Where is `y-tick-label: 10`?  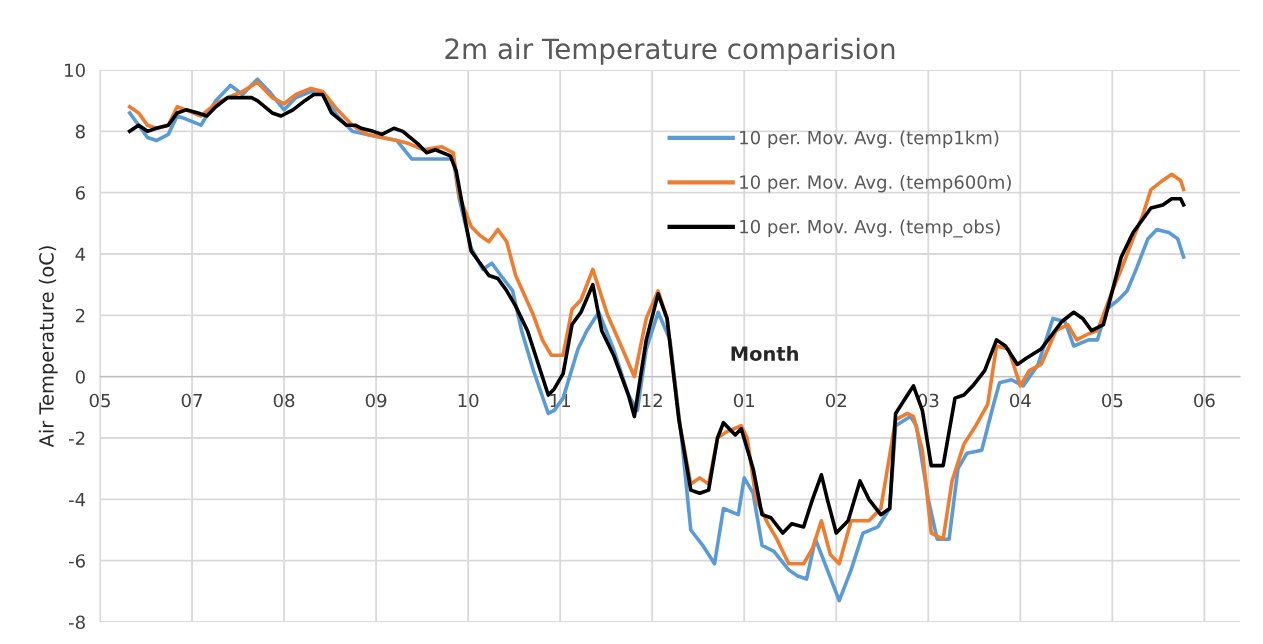 y-tick-label: 10 is located at coordinates (75, 70).